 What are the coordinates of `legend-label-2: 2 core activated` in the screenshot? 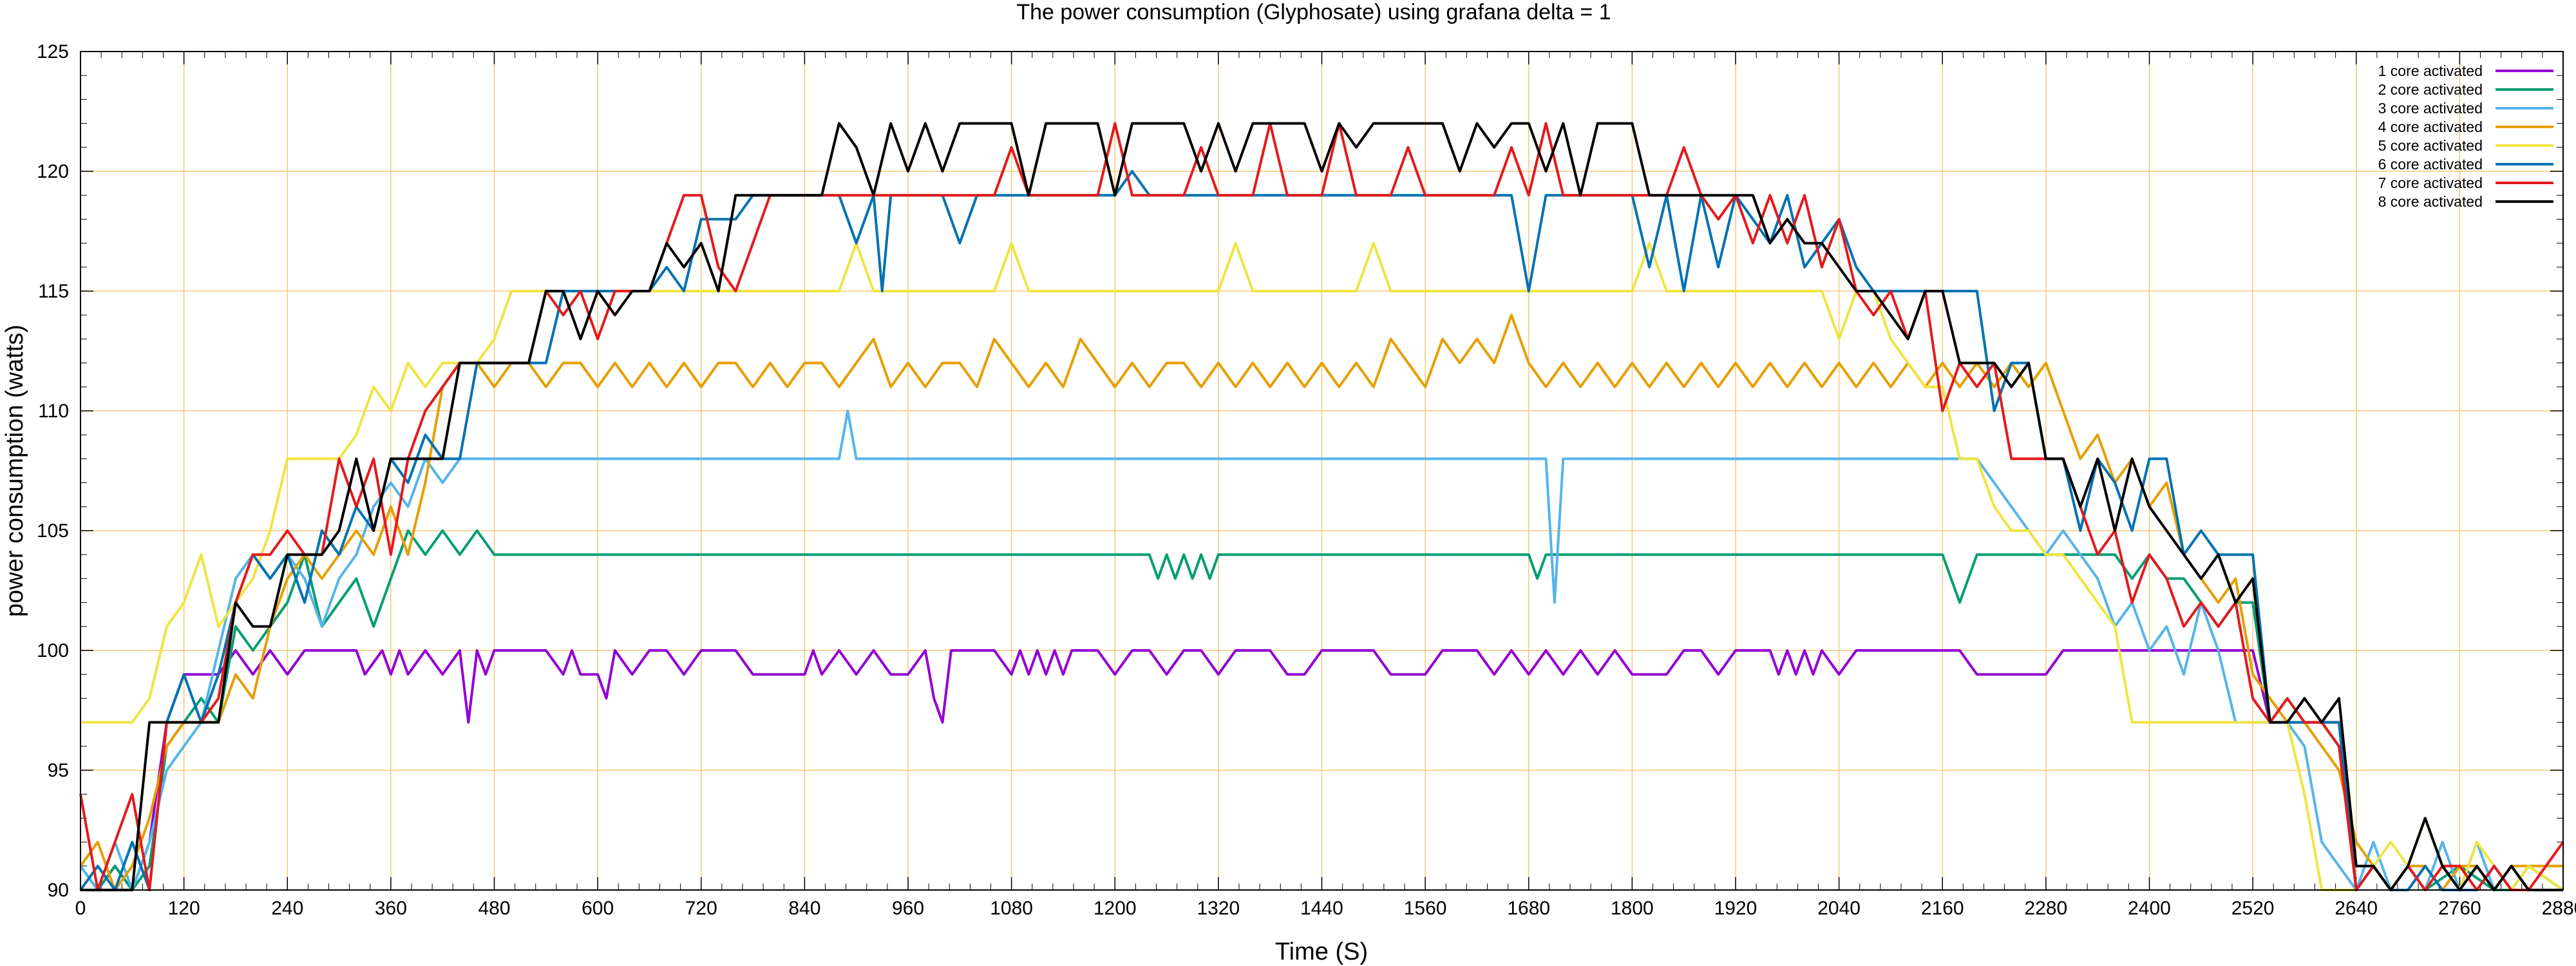 It's located at (2430, 89).